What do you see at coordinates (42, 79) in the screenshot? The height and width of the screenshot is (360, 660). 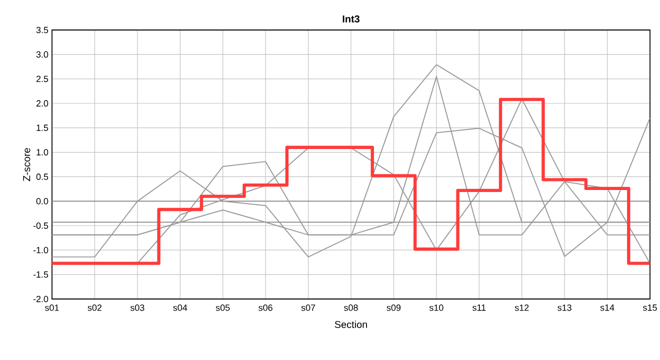 I see `y-tick-label: 2.5` at bounding box center [42, 79].